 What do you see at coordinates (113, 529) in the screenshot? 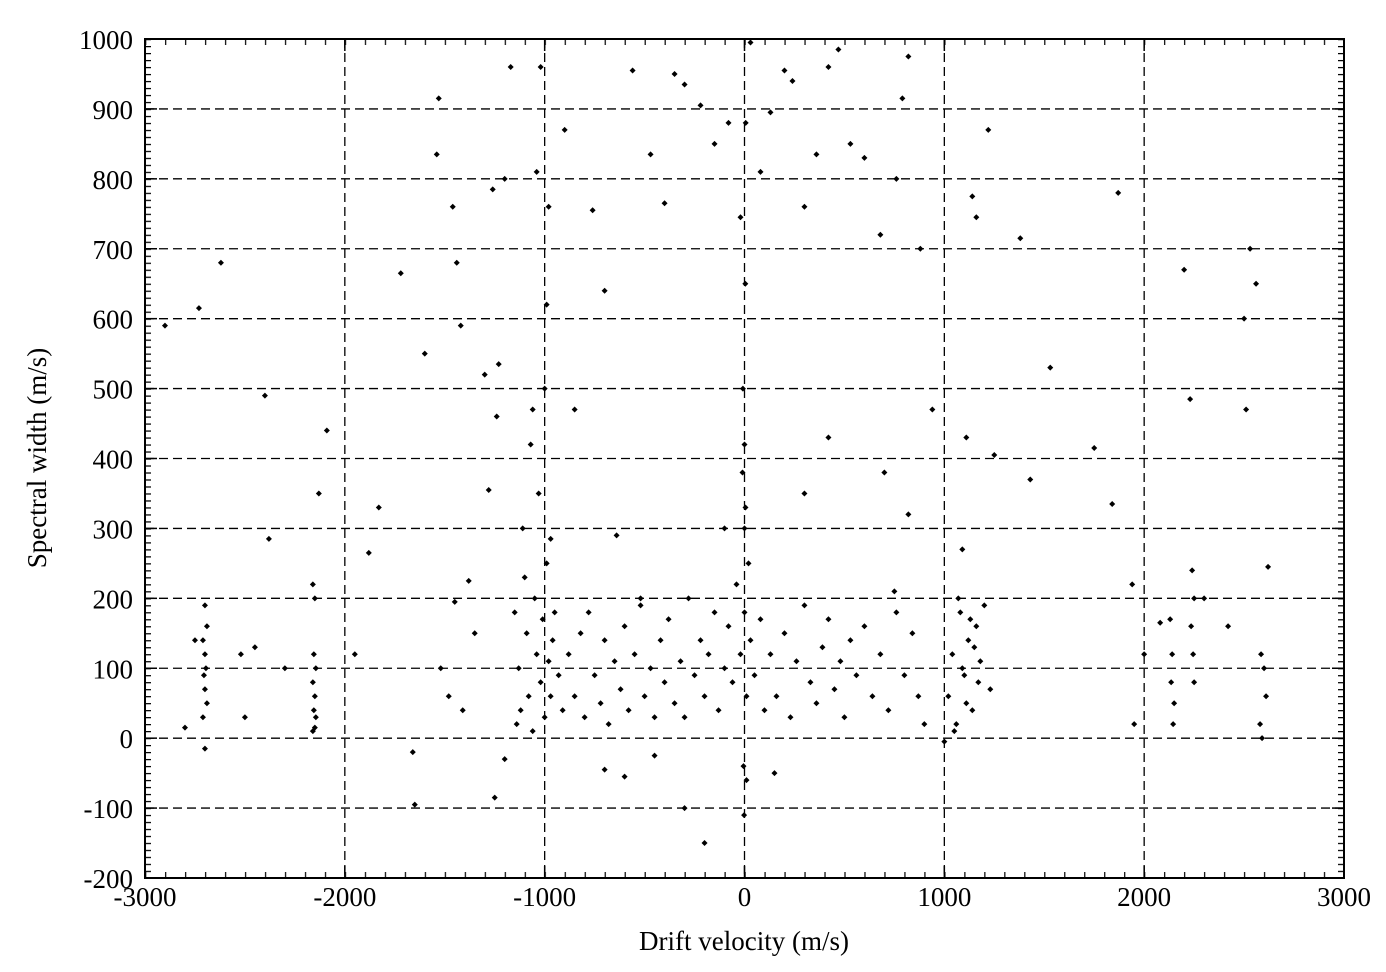
I see `y-tick-label: 300` at bounding box center [113, 529].